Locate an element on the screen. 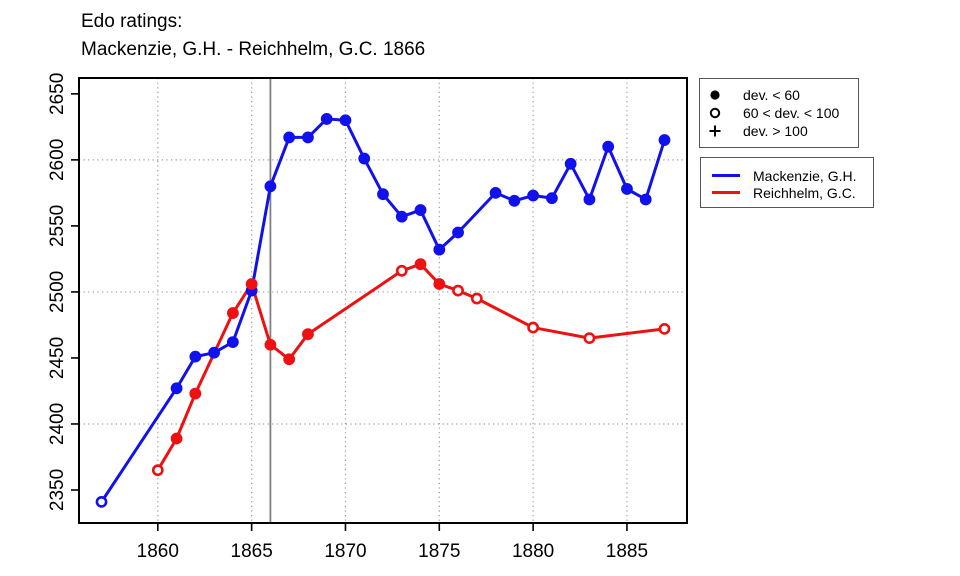 The width and height of the screenshot is (960, 576). y-tick-label: 2550 is located at coordinates (57, 226).